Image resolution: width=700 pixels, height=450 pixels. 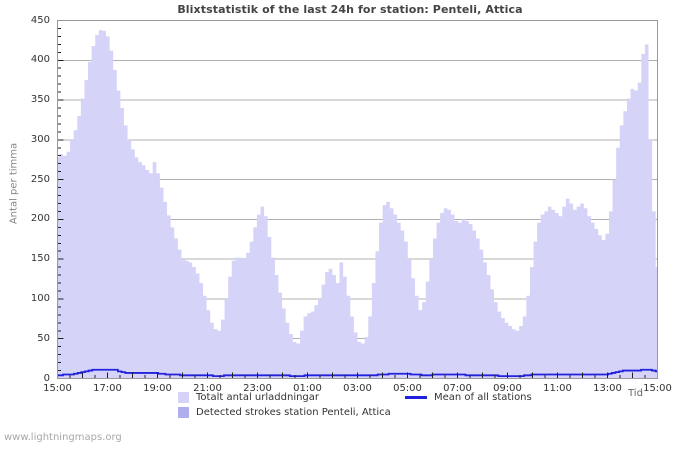 I want to click on x-tick-label: 05:00, so click(x=407, y=388).